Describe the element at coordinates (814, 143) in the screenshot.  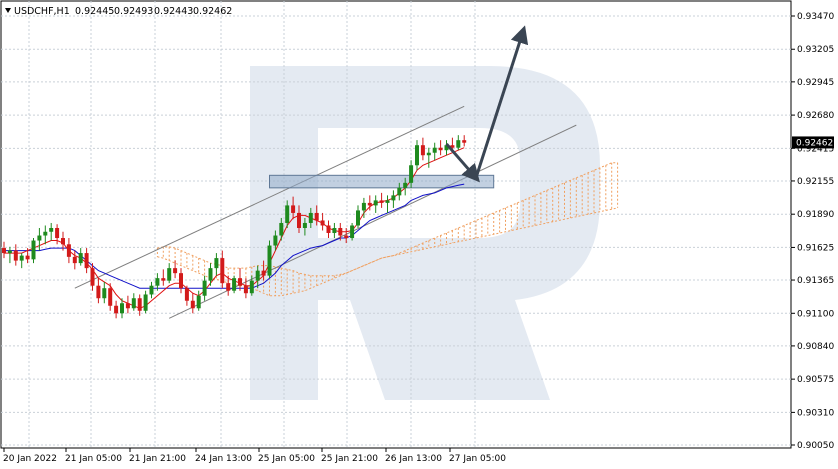
I see `current-price-value: 0.92462` at that location.